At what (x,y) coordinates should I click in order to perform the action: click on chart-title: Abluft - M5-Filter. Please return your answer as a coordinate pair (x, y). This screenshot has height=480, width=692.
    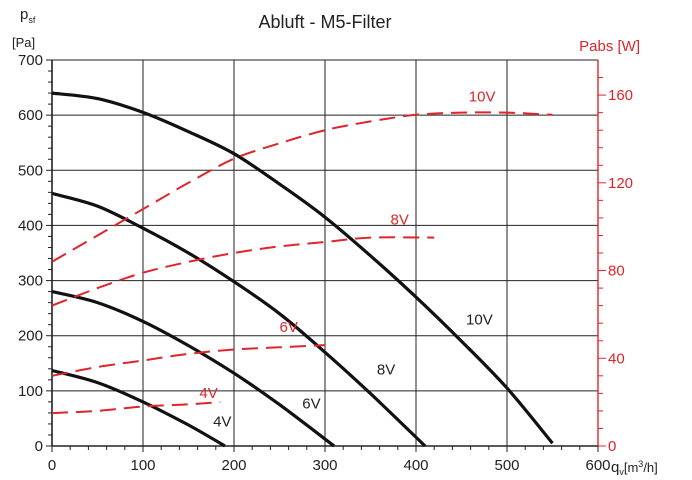
    Looking at the image, I should click on (324, 22).